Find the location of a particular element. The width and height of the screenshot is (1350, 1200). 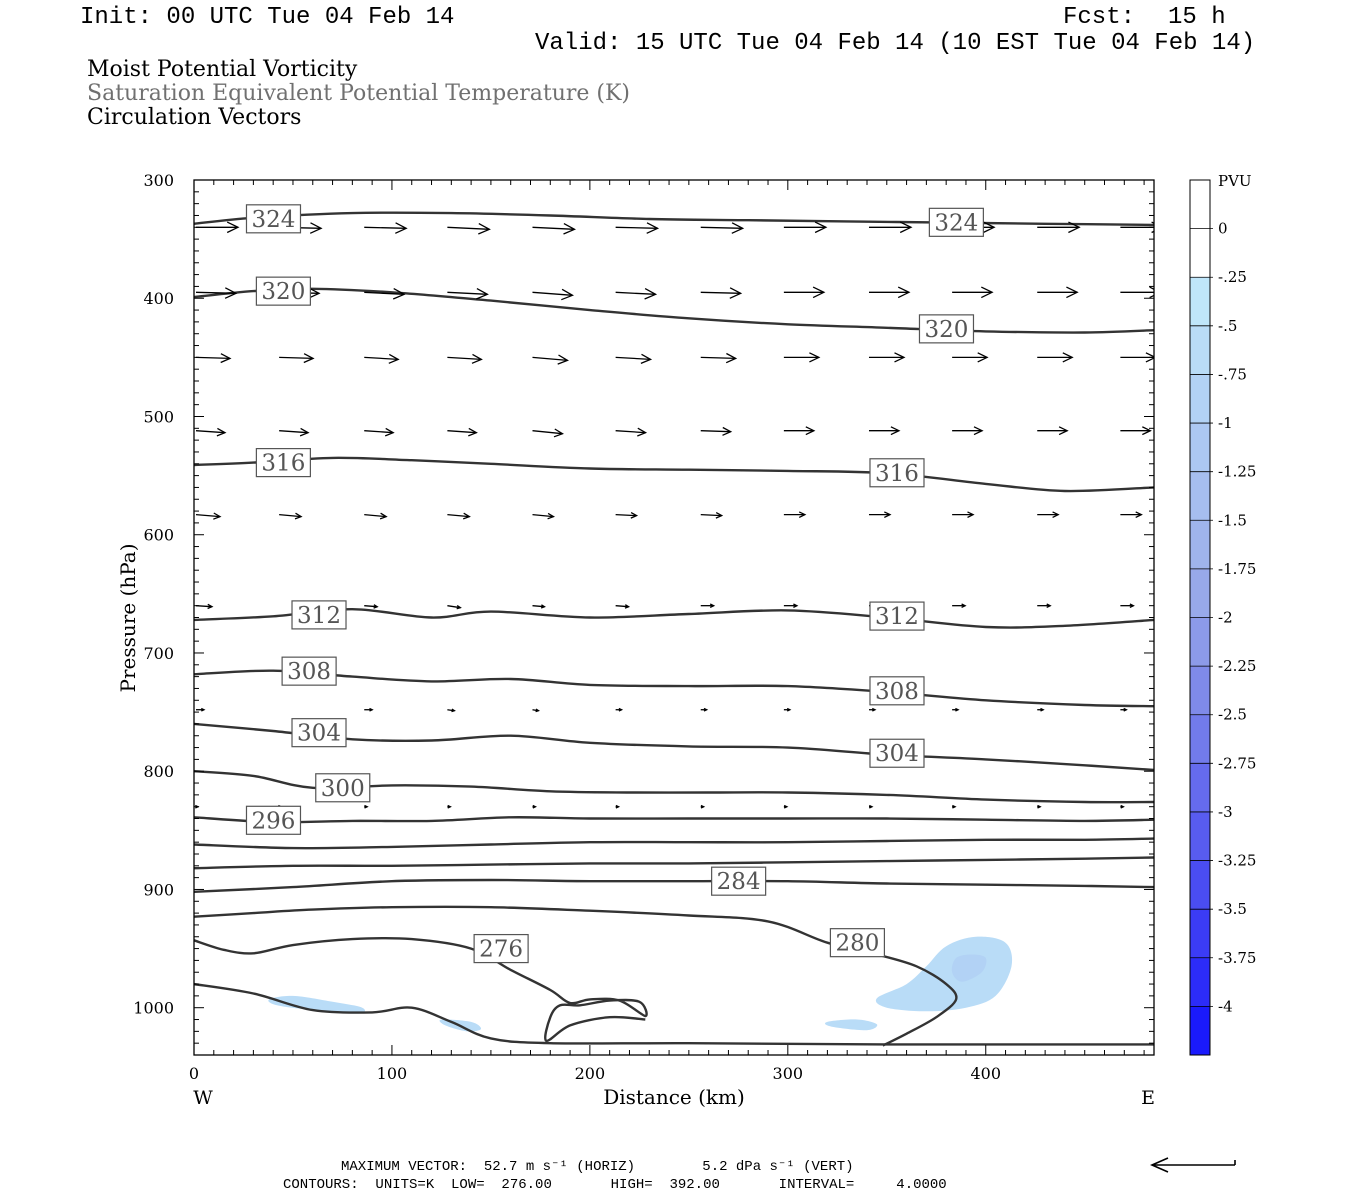

colorbar-label: -3.25 is located at coordinates (1237, 861).